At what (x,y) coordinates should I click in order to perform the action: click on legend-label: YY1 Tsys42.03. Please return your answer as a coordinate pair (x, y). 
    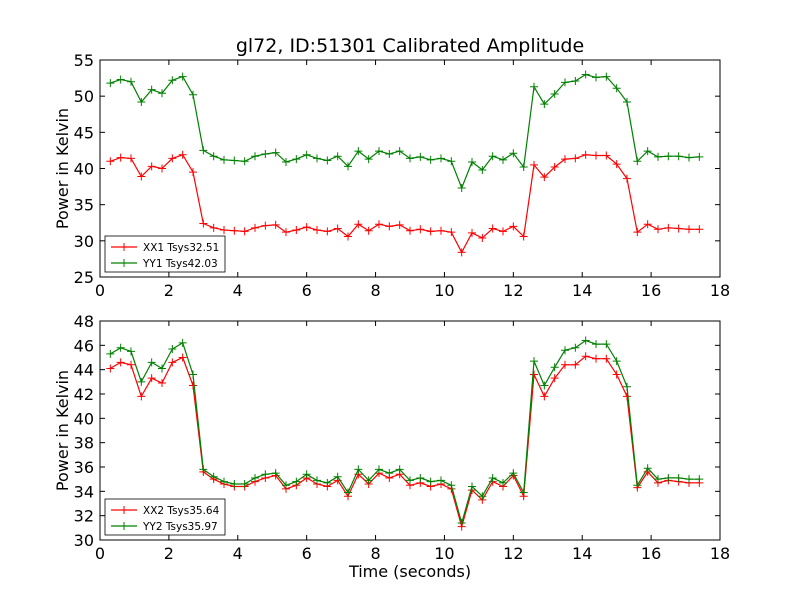
    Looking at the image, I should click on (180, 264).